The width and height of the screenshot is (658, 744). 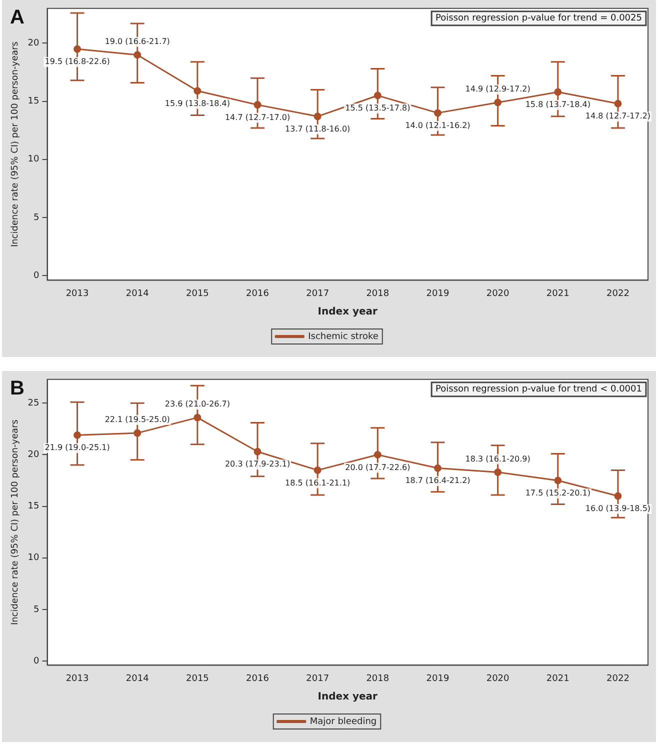 What do you see at coordinates (437, 481) in the screenshot?
I see `data-label: 18.7 (16.4-21.2)` at bounding box center [437, 481].